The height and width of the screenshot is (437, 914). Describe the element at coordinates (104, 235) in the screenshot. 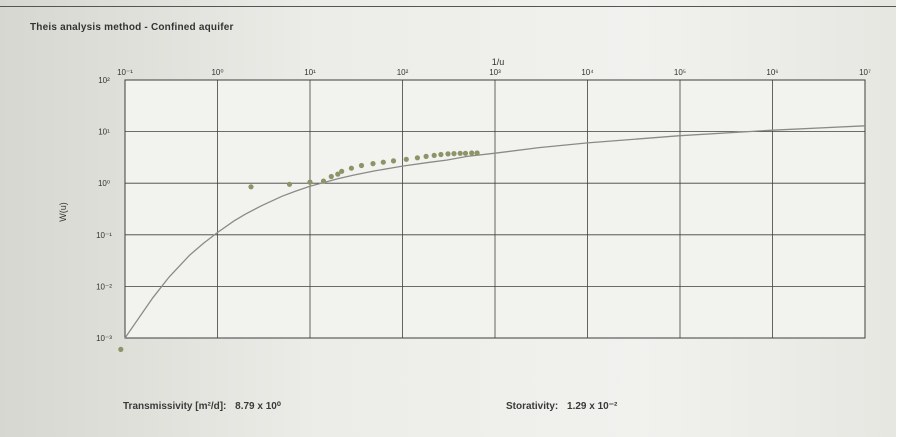

I see `y-tick-label: 10⁻¹` at that location.